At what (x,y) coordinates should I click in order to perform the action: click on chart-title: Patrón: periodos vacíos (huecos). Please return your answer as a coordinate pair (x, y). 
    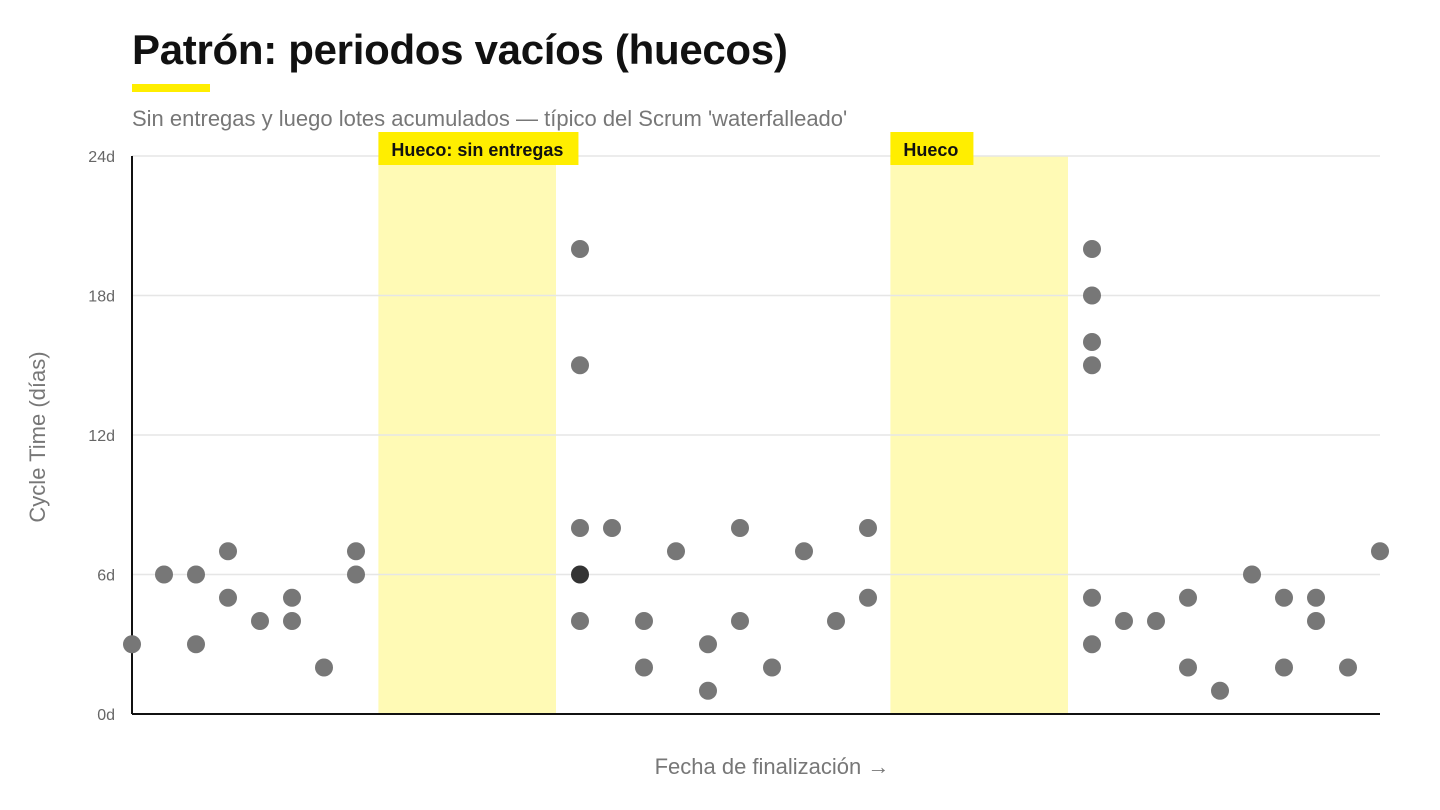
    Looking at the image, I should click on (460, 49).